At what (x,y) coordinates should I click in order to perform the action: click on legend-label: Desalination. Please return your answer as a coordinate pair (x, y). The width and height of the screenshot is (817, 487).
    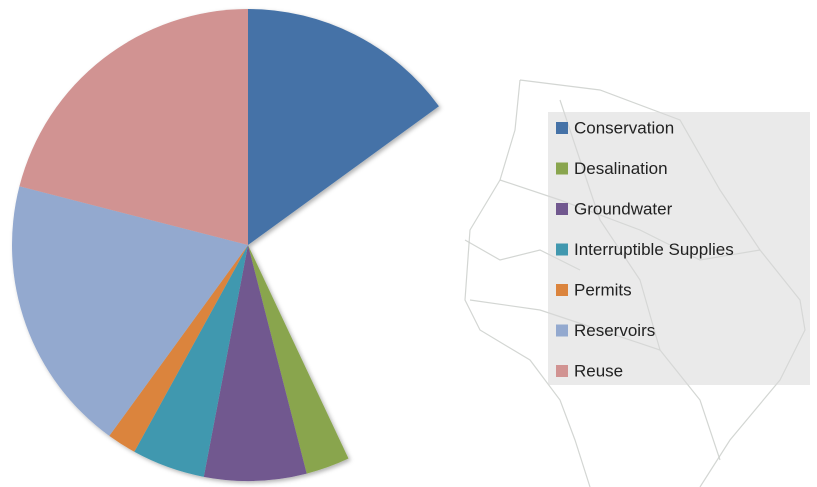
    Looking at the image, I should click on (621, 168).